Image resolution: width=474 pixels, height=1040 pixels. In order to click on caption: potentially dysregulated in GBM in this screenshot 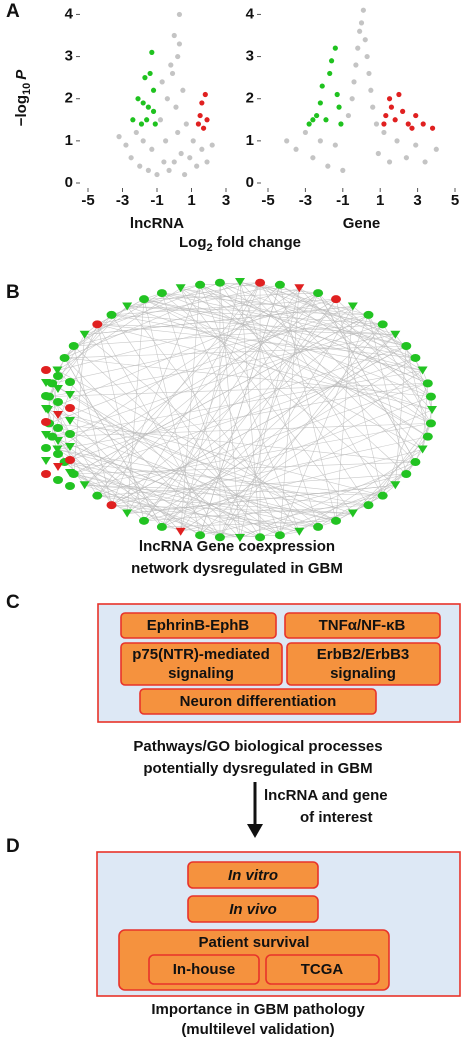, I will do `click(257, 768)`.